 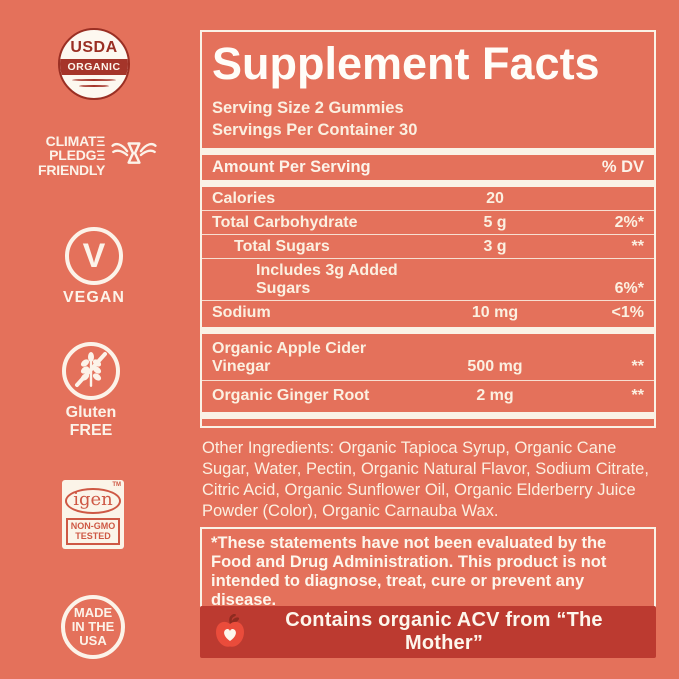 I want to click on table-header: Amount Per Serving % DV, so click(x=428, y=167).